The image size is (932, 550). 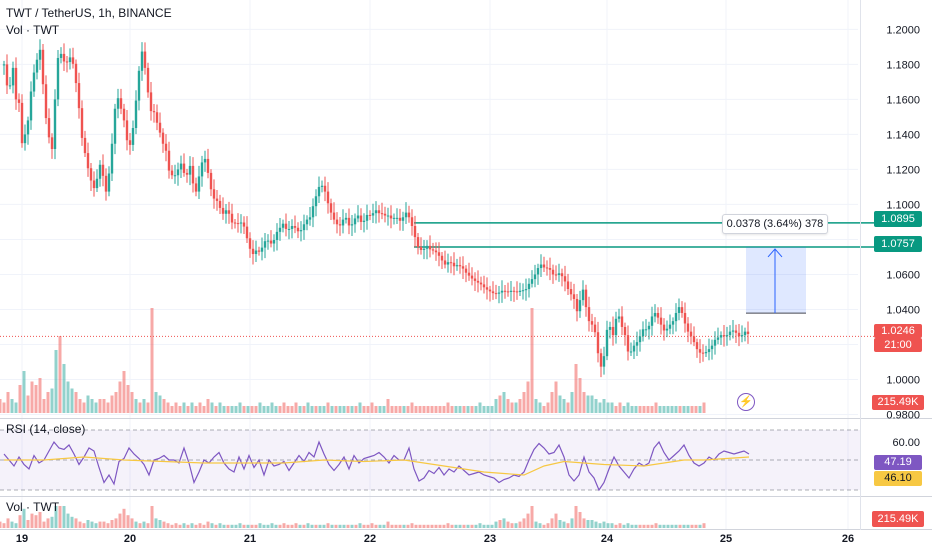 I want to click on alert-lightning-icon: ⚡, so click(x=746, y=402).